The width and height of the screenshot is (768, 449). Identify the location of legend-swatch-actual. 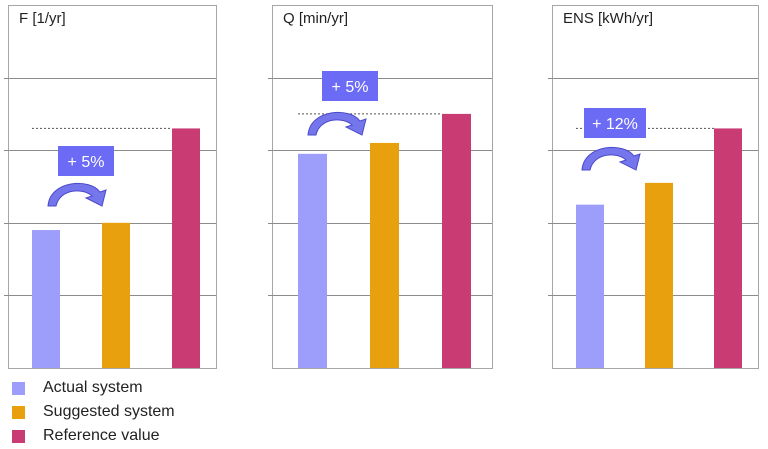
(18, 388).